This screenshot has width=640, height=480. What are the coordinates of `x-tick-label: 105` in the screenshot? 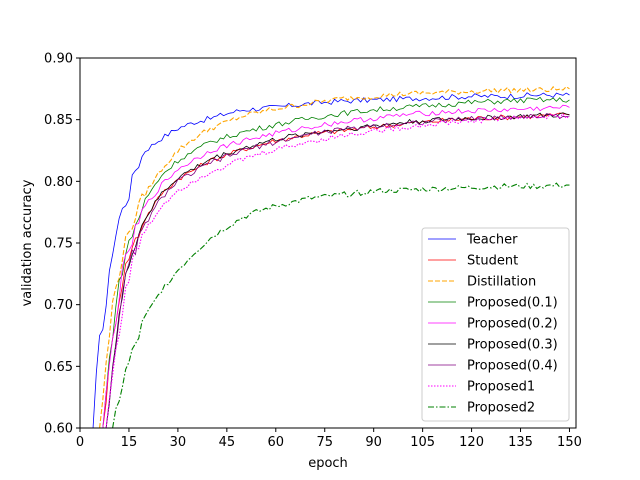 It's located at (422, 442).